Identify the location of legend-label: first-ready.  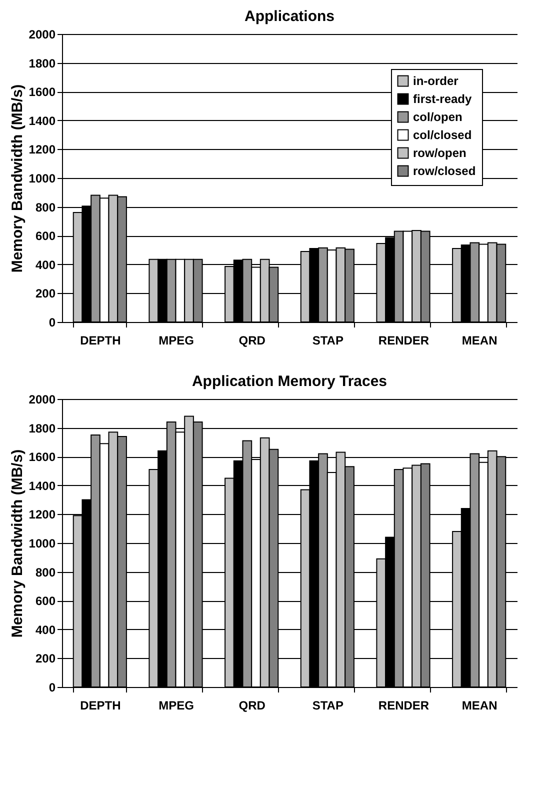
(442, 99).